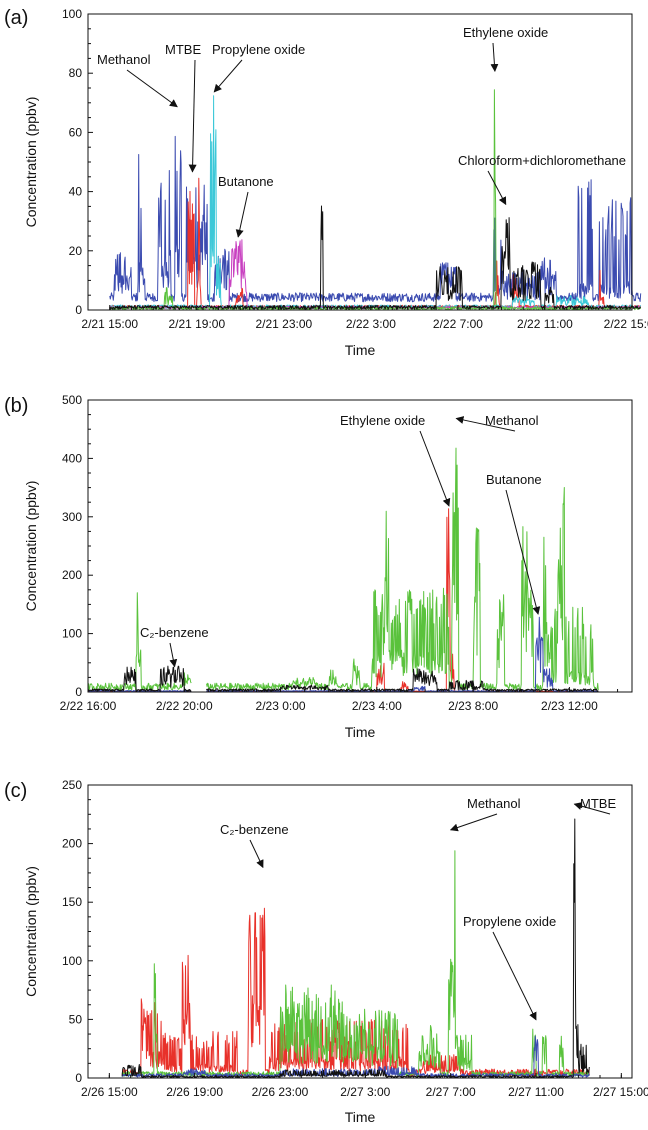  Describe the element at coordinates (371, 324) in the screenshot. I see `x-tick-label: 2/22 3:00` at that location.